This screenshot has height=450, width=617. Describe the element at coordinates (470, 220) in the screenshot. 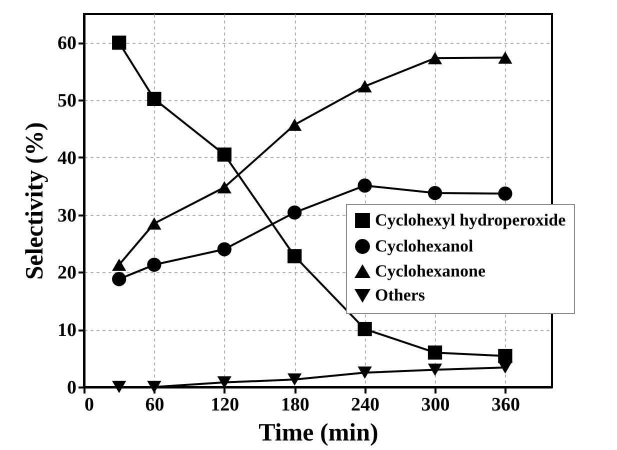

I see `legend-label: Cyclohexyl hydroperoxide` at that location.